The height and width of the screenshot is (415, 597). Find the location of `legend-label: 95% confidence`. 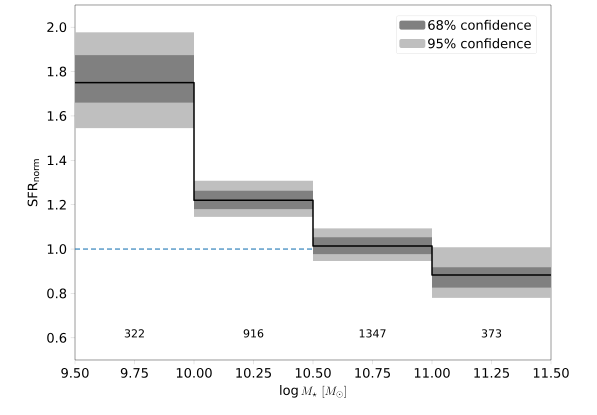

legend-label: 95% confidence is located at coordinates (479, 43).